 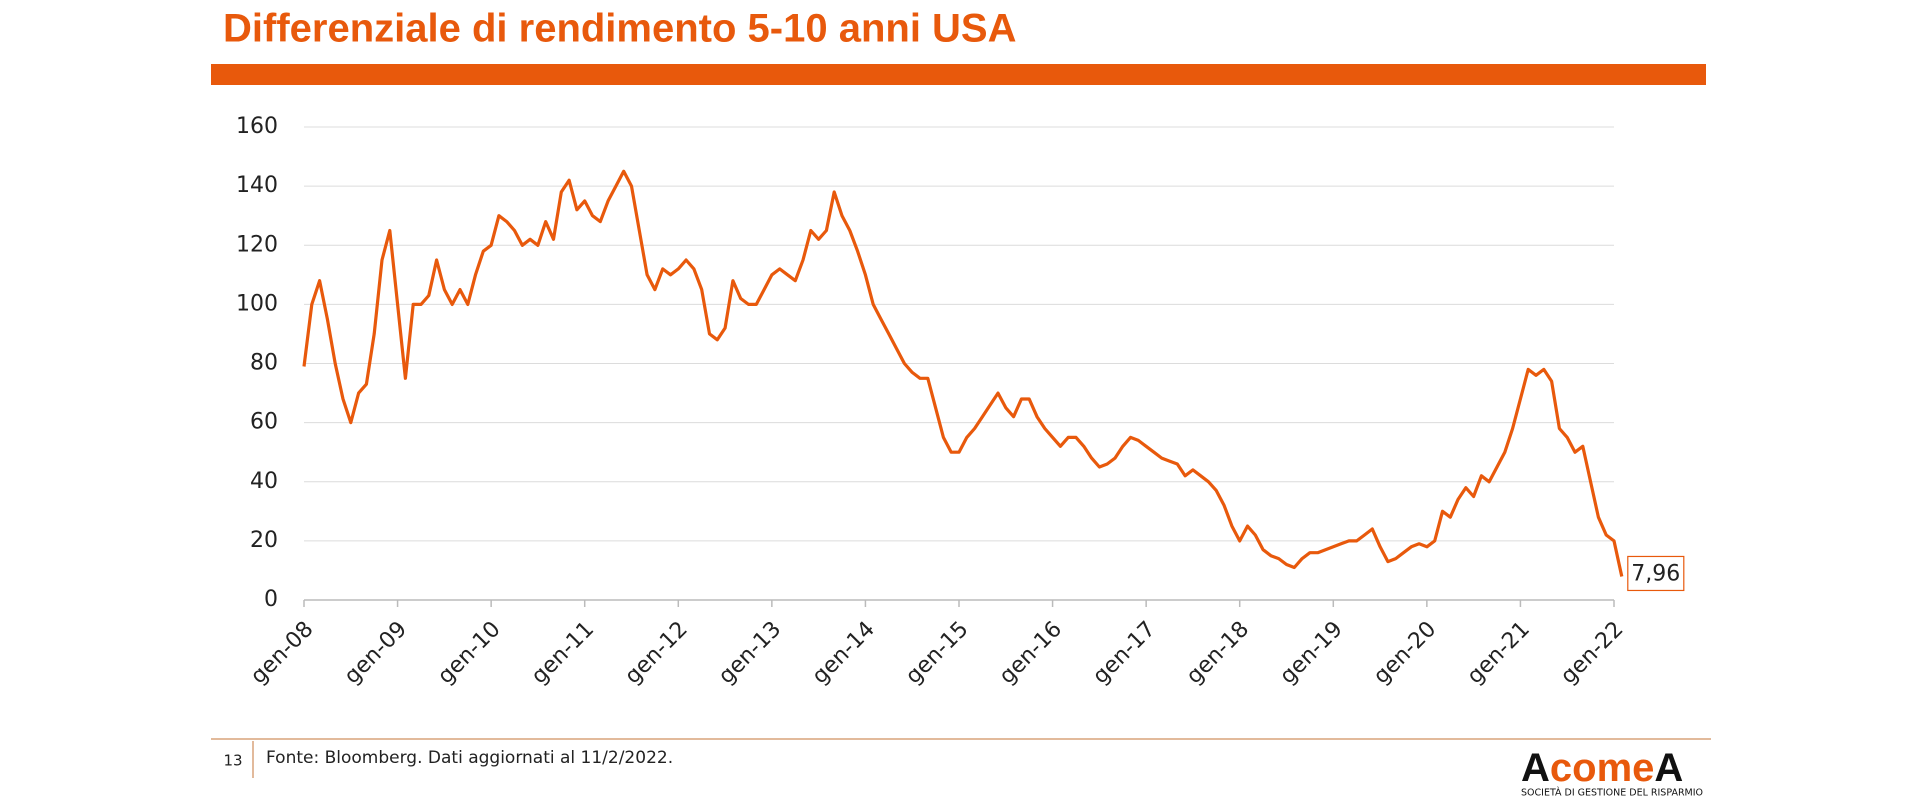 I want to click on logo-tagline: SOCIETÀ DI GESTIONE DEL RISPARMIO, so click(x=1612, y=793).